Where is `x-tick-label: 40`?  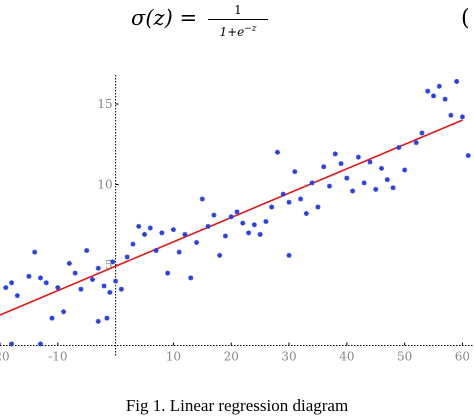 x-tick-label: 40 is located at coordinates (346, 357).